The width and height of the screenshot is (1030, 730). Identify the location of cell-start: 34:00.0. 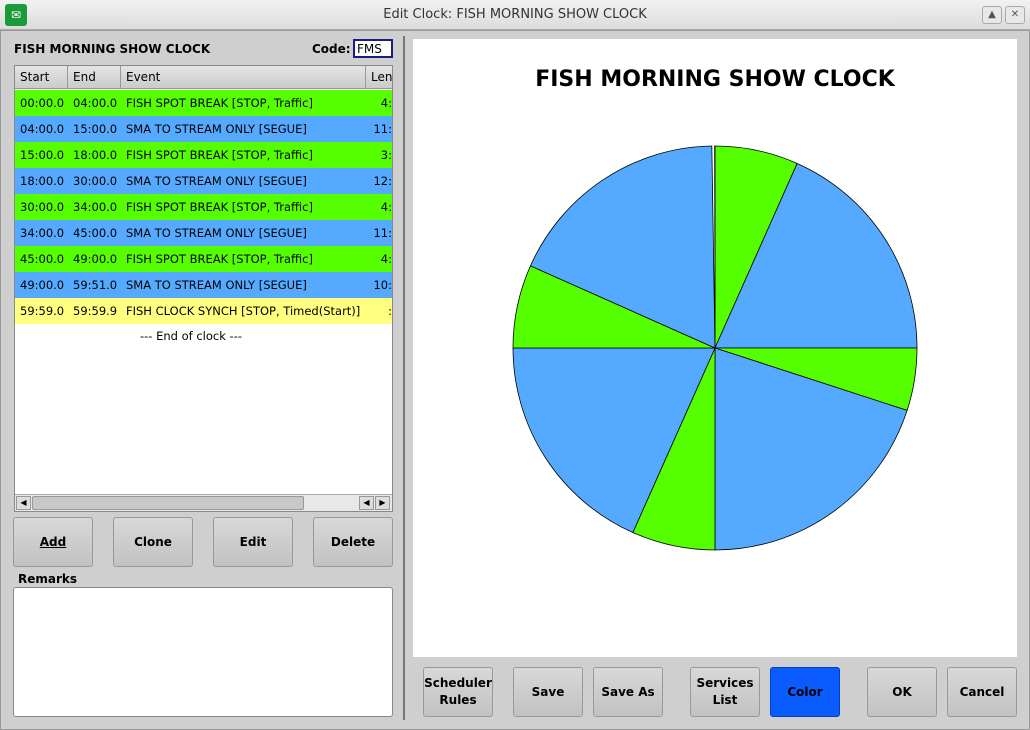
(42, 233).